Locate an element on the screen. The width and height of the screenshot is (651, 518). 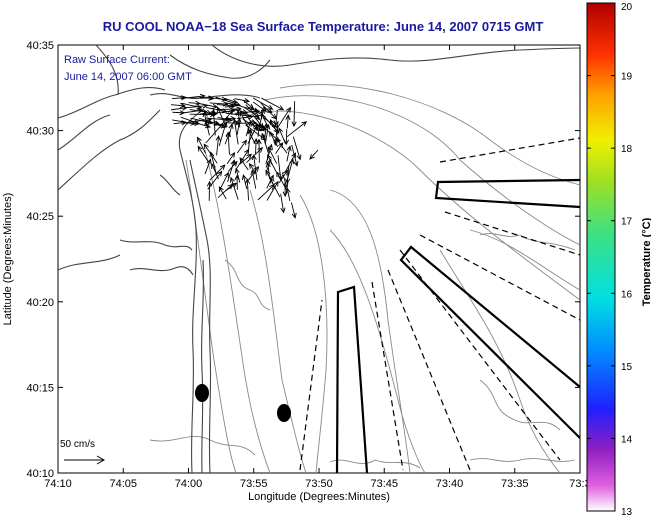
y-tick-label: 40:35 is located at coordinates (40, 46).